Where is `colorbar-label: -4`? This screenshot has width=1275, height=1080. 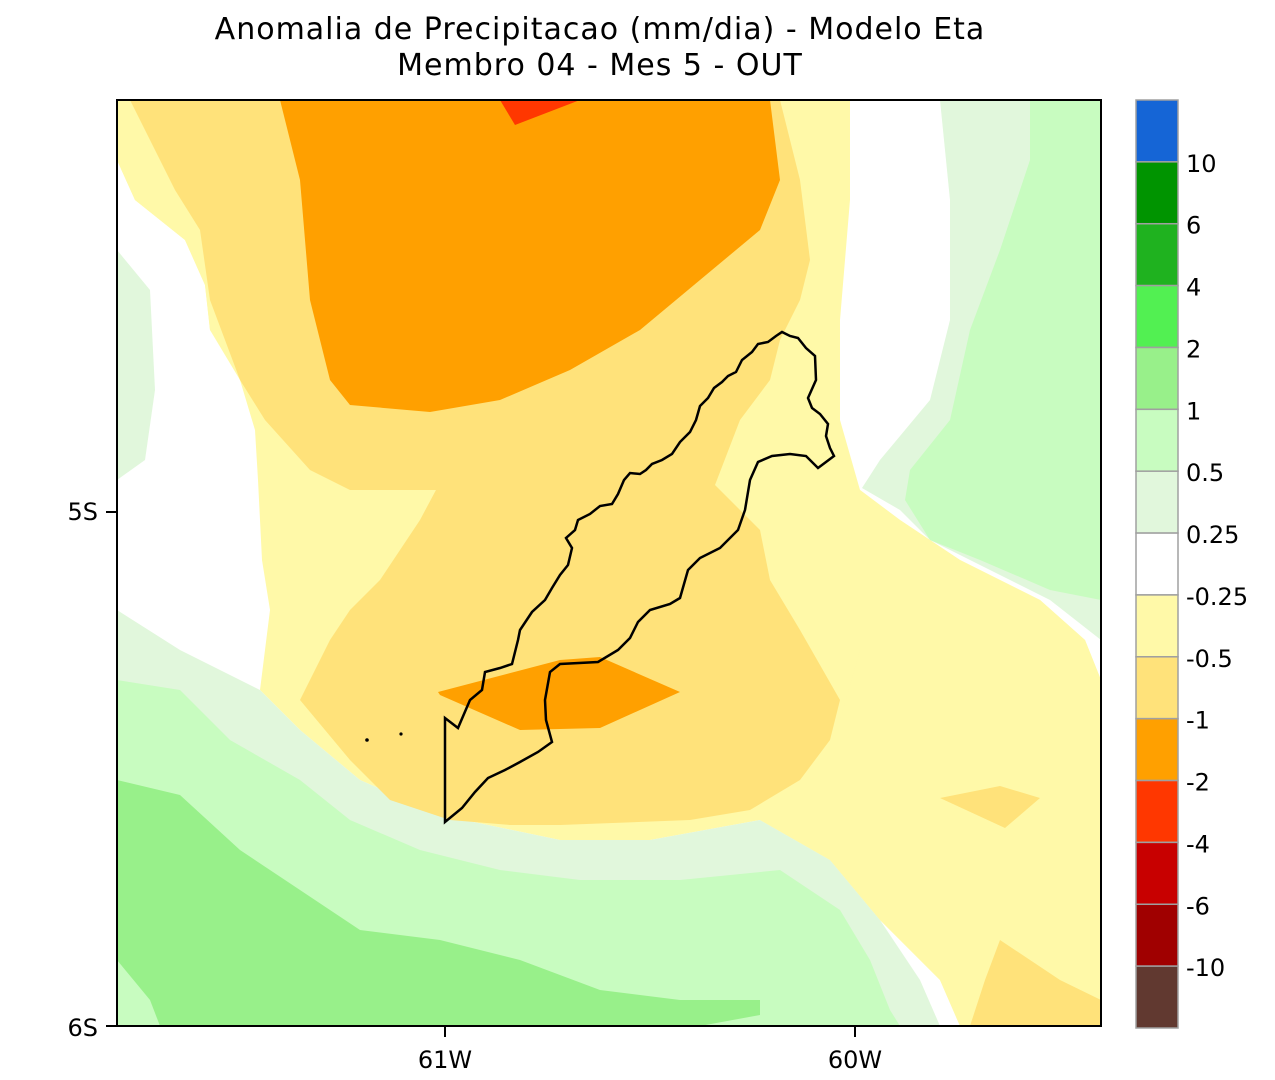
colorbar-label: -4 is located at coordinates (1198, 844).